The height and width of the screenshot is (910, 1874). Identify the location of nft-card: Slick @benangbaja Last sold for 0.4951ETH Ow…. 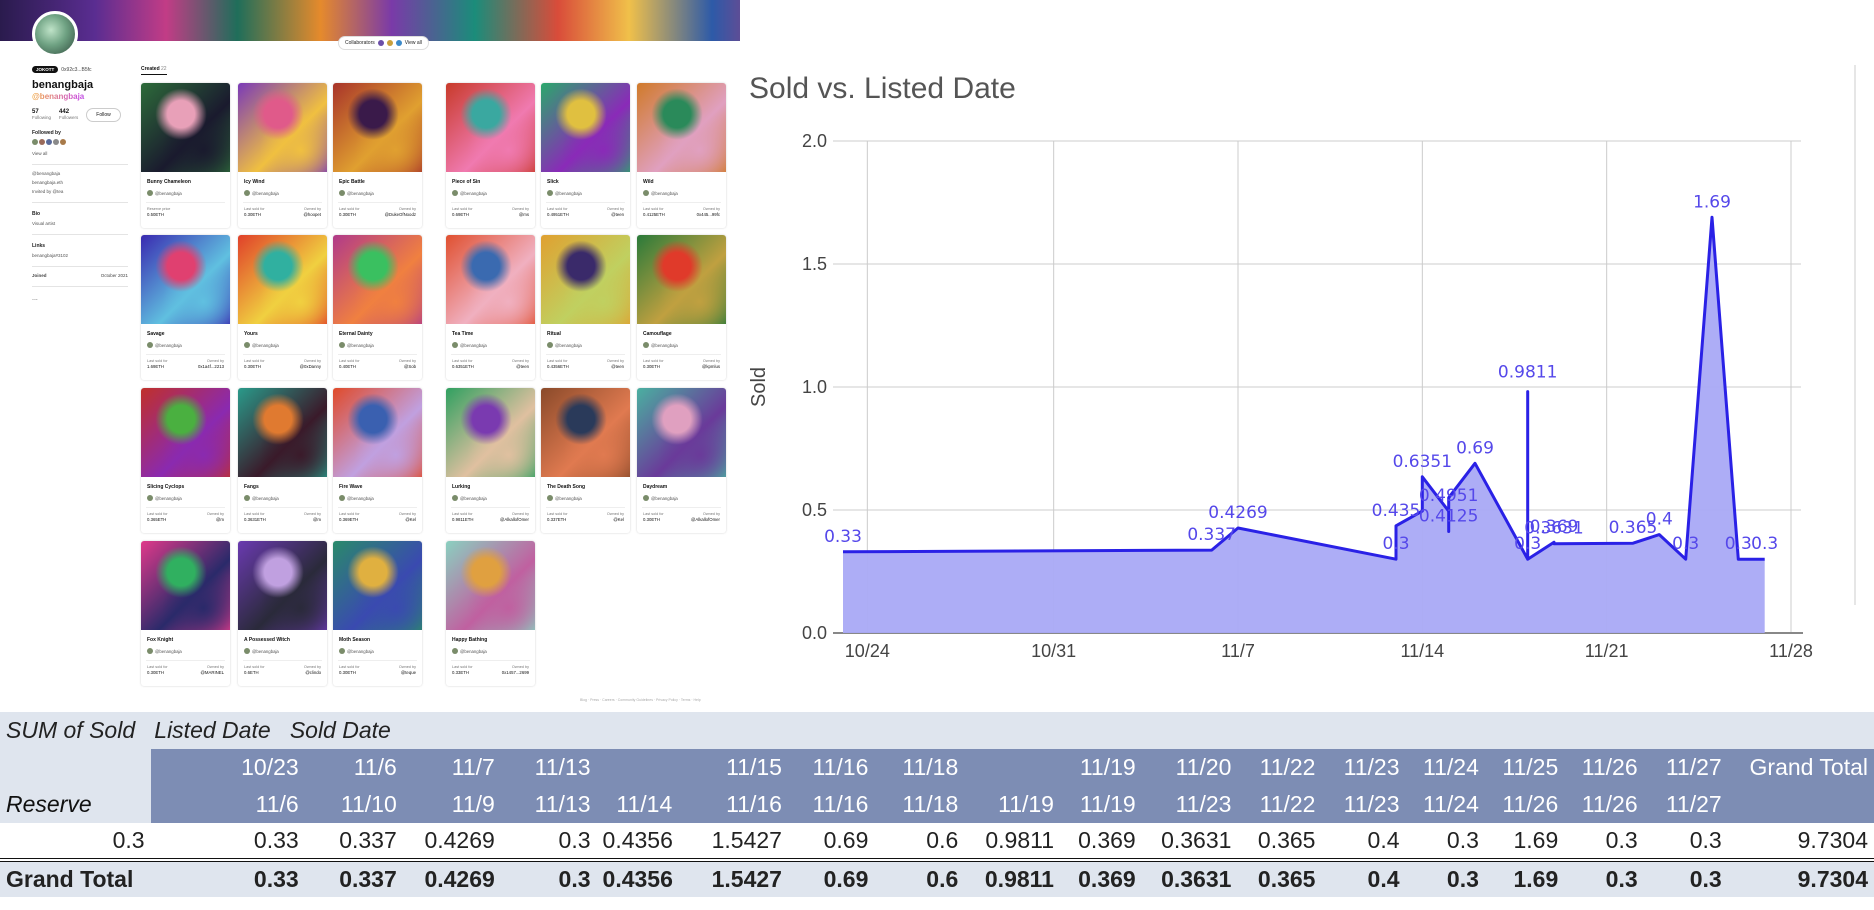
(585, 155).